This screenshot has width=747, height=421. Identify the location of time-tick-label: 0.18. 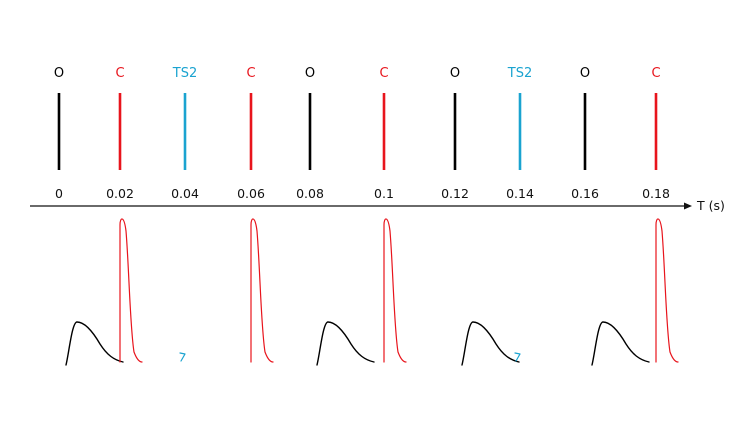
(656, 193).